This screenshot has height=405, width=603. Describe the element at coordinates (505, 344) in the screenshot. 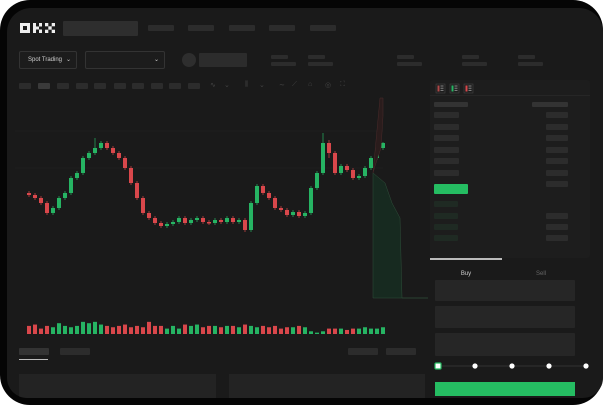

I see `total-input` at that location.